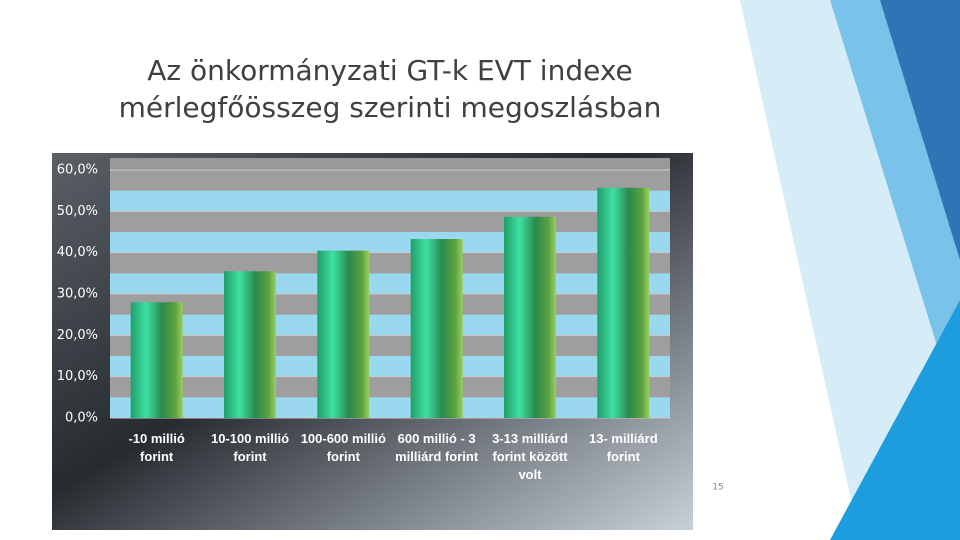 This screenshot has height=540, width=960. I want to click on page-number: 15, so click(717, 488).